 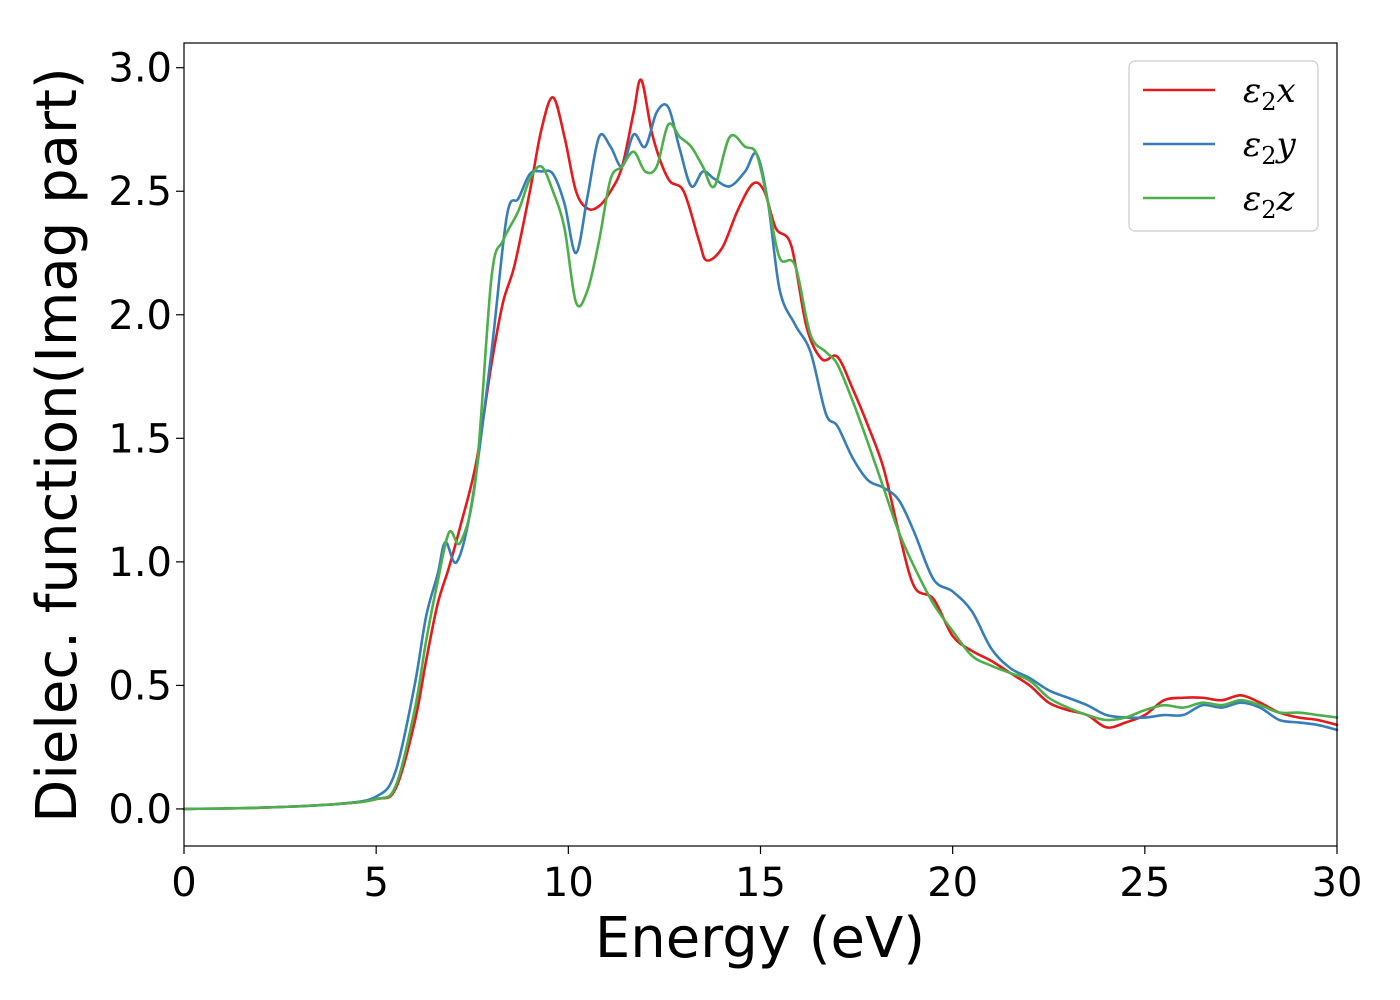 I want to click on x-tick-label: 0, so click(x=183, y=883).